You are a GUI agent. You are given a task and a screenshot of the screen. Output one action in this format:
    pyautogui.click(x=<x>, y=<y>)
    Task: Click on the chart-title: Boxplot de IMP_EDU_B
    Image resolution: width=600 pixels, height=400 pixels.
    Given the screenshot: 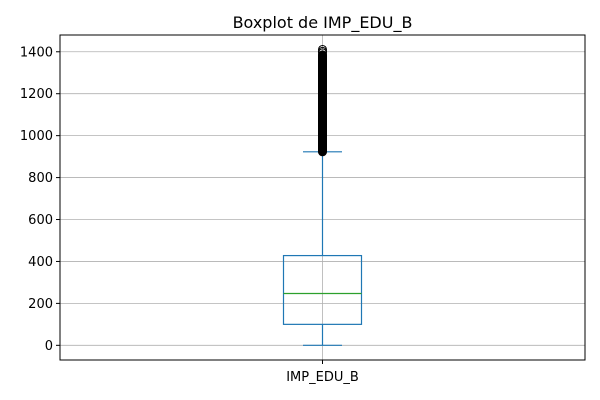 What is the action you would take?
    pyautogui.click(x=323, y=23)
    